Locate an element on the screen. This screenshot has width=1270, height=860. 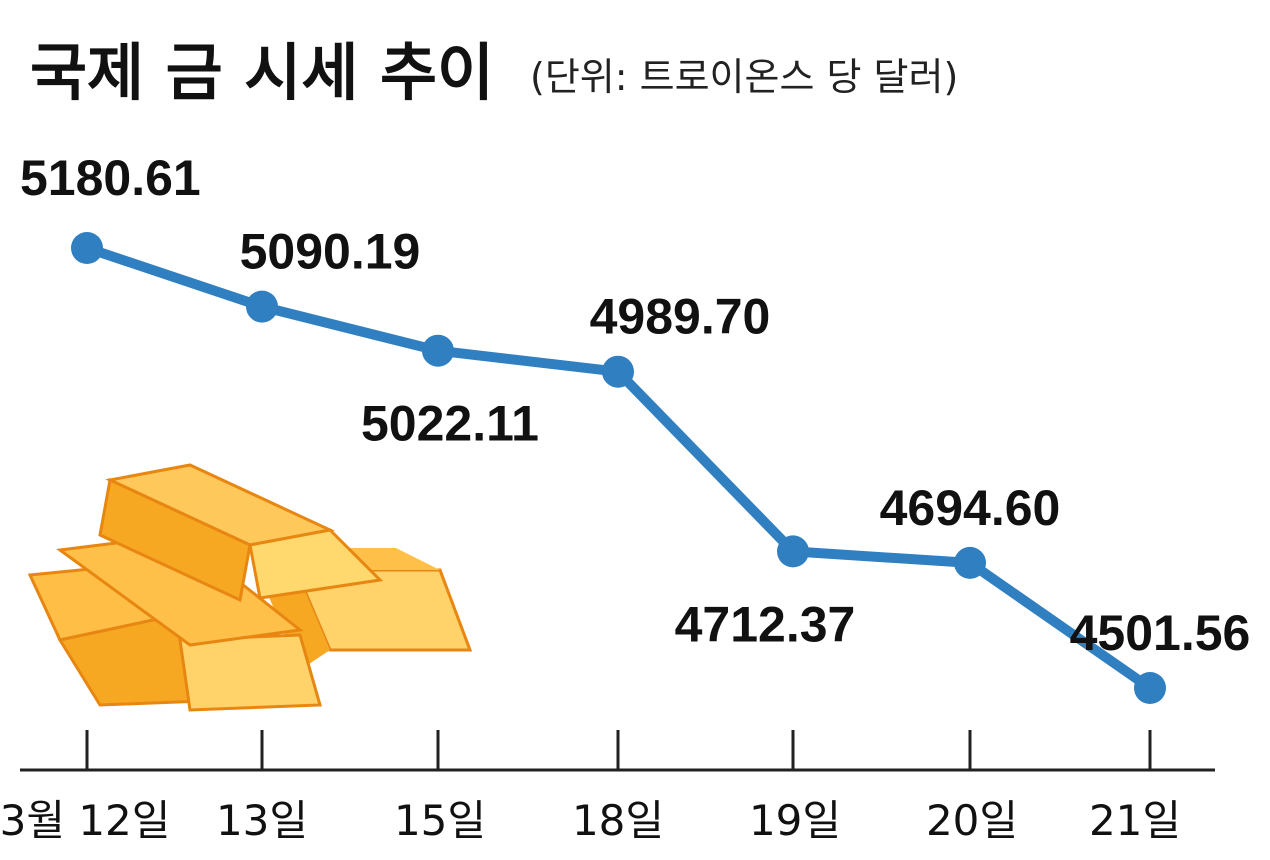
x-tick-label: 19일 is located at coordinates (795, 820).